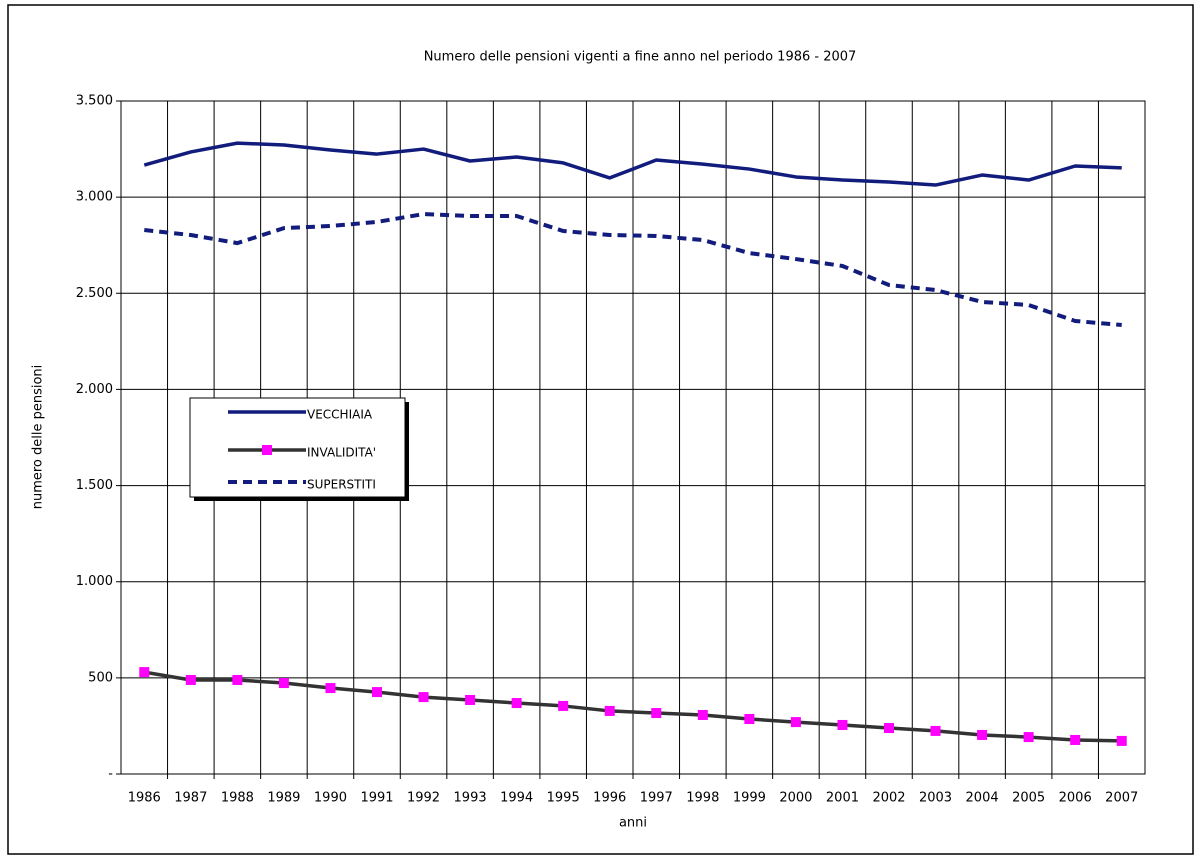  Describe the element at coordinates (656, 798) in the screenshot. I see `x-tick-label: 1997` at that location.